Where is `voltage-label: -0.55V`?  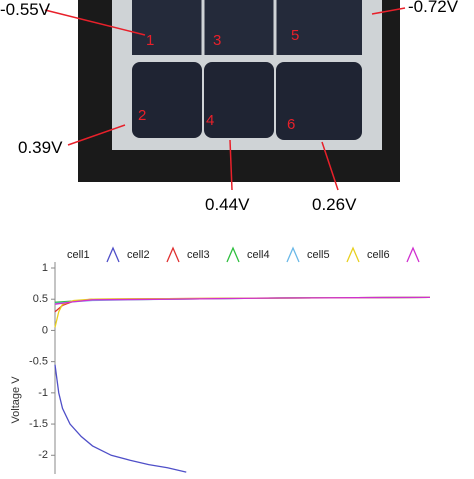
voltage-label: -0.55V is located at coordinates (25, 9).